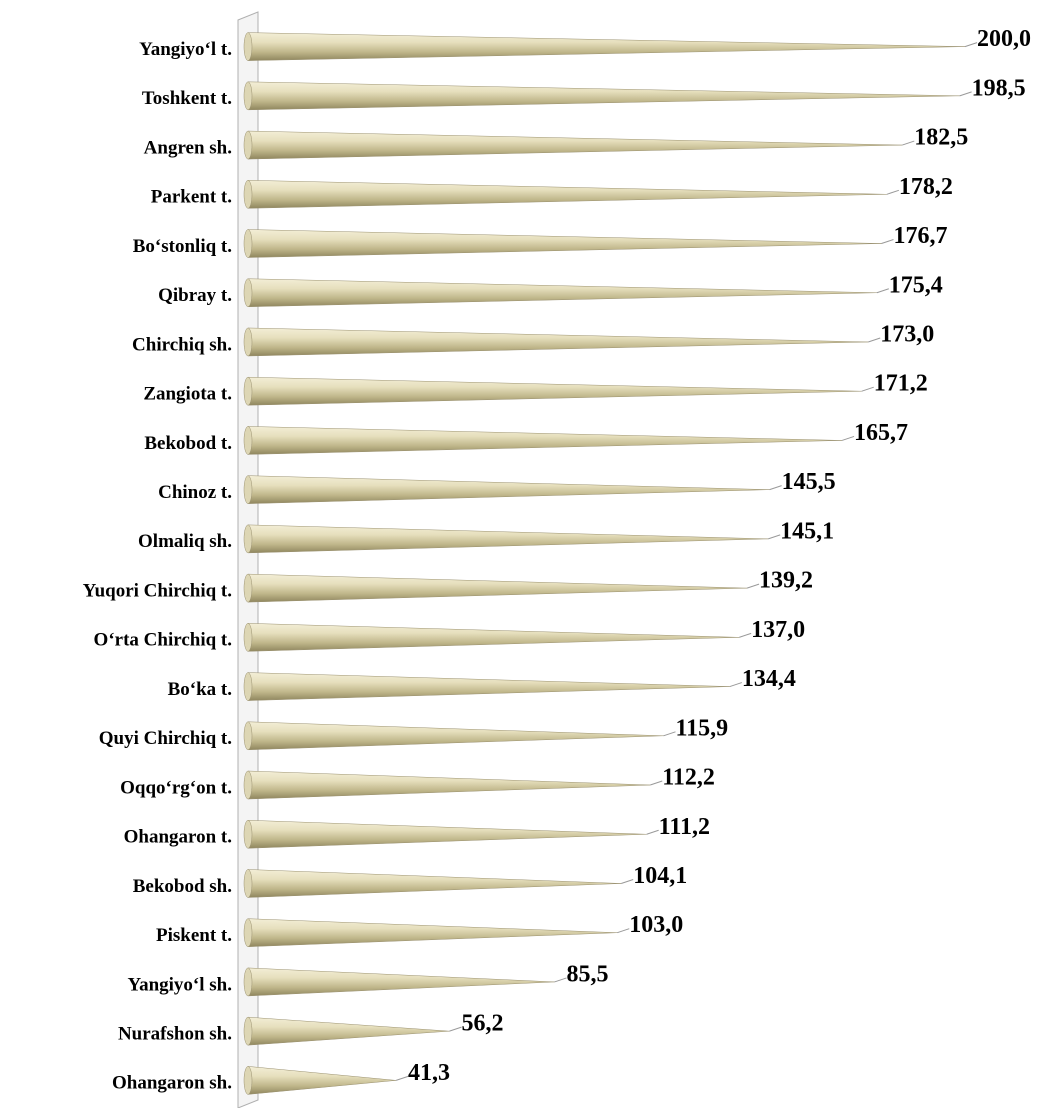 This screenshot has width=1058, height=1108. What do you see at coordinates (172, 1083) in the screenshot?
I see `y-tick-label: Ohangaron sh.` at bounding box center [172, 1083].